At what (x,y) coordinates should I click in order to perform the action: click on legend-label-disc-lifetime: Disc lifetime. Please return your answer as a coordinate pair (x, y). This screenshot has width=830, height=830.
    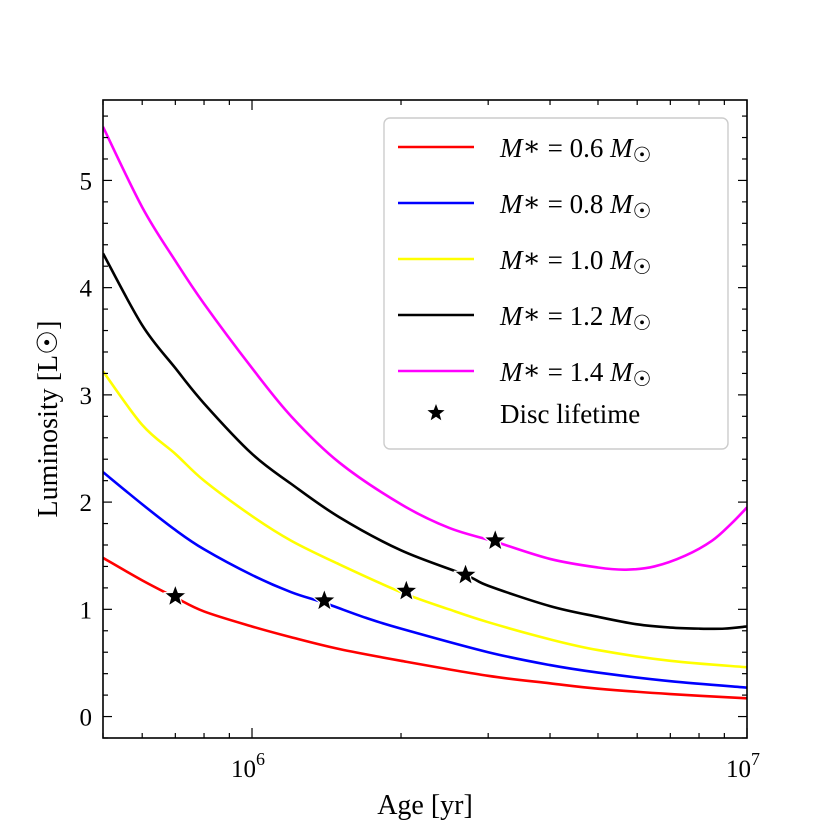
    Looking at the image, I should click on (570, 414).